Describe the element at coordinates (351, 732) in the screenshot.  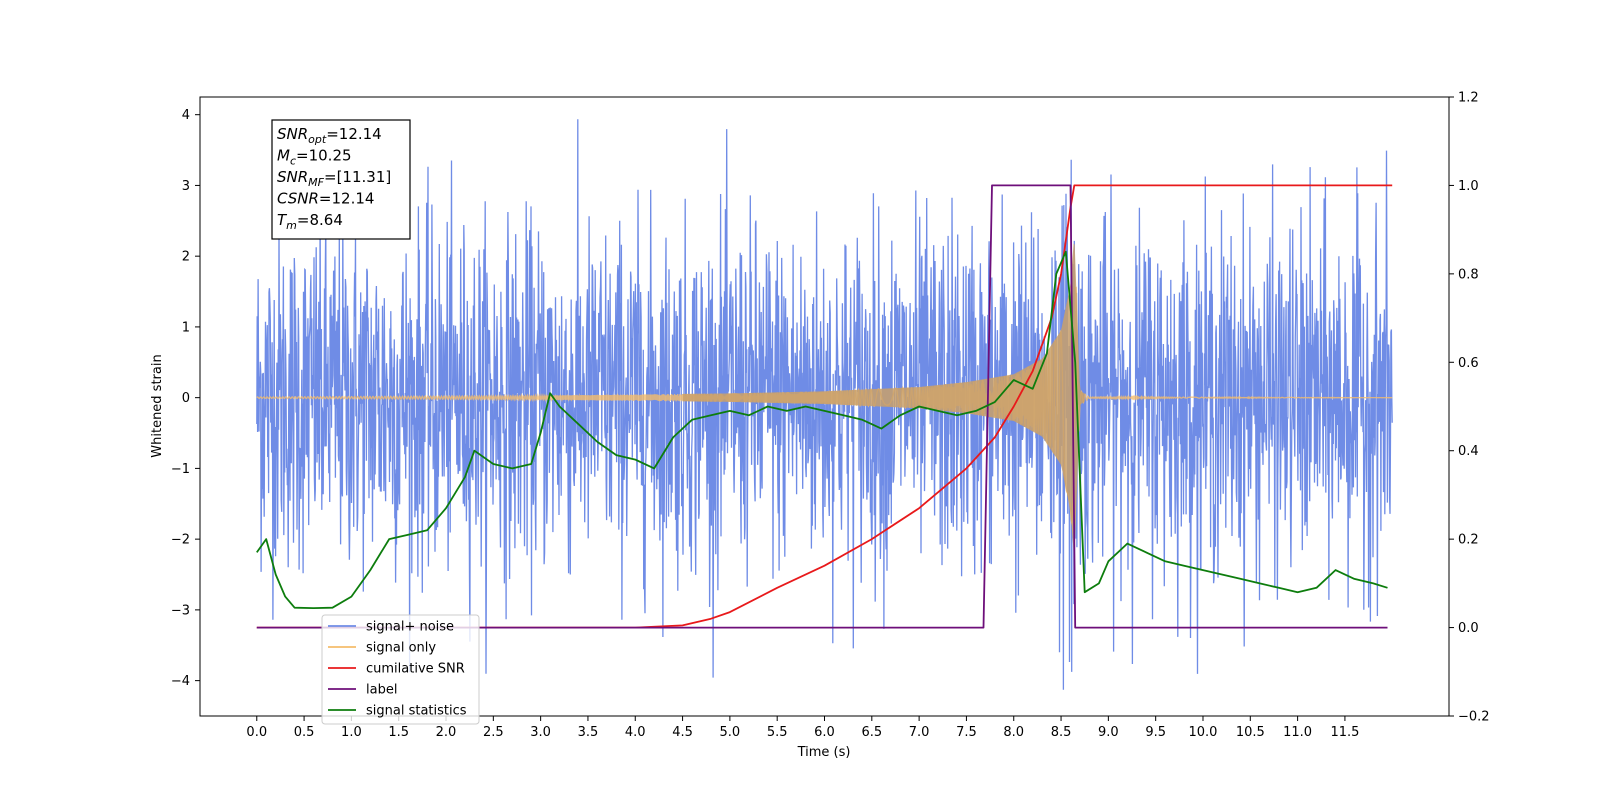
I see `x-tick-label: 1.0` at that location.